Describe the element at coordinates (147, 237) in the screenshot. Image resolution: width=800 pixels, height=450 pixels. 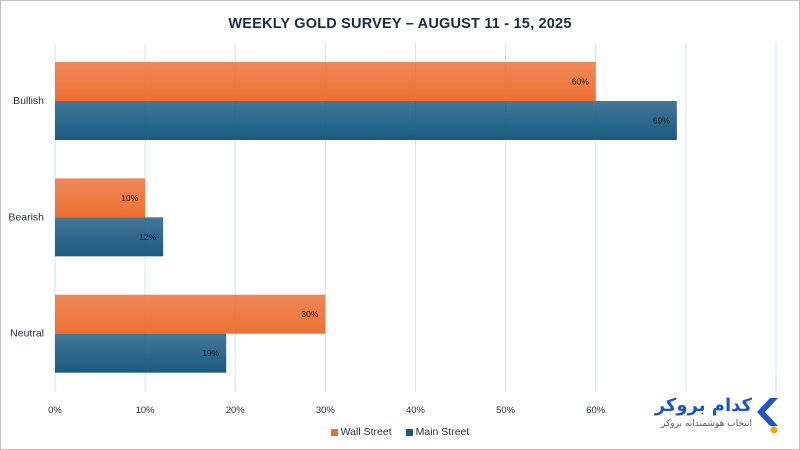
I see `data-label-main-street-bearish: 12%` at that location.